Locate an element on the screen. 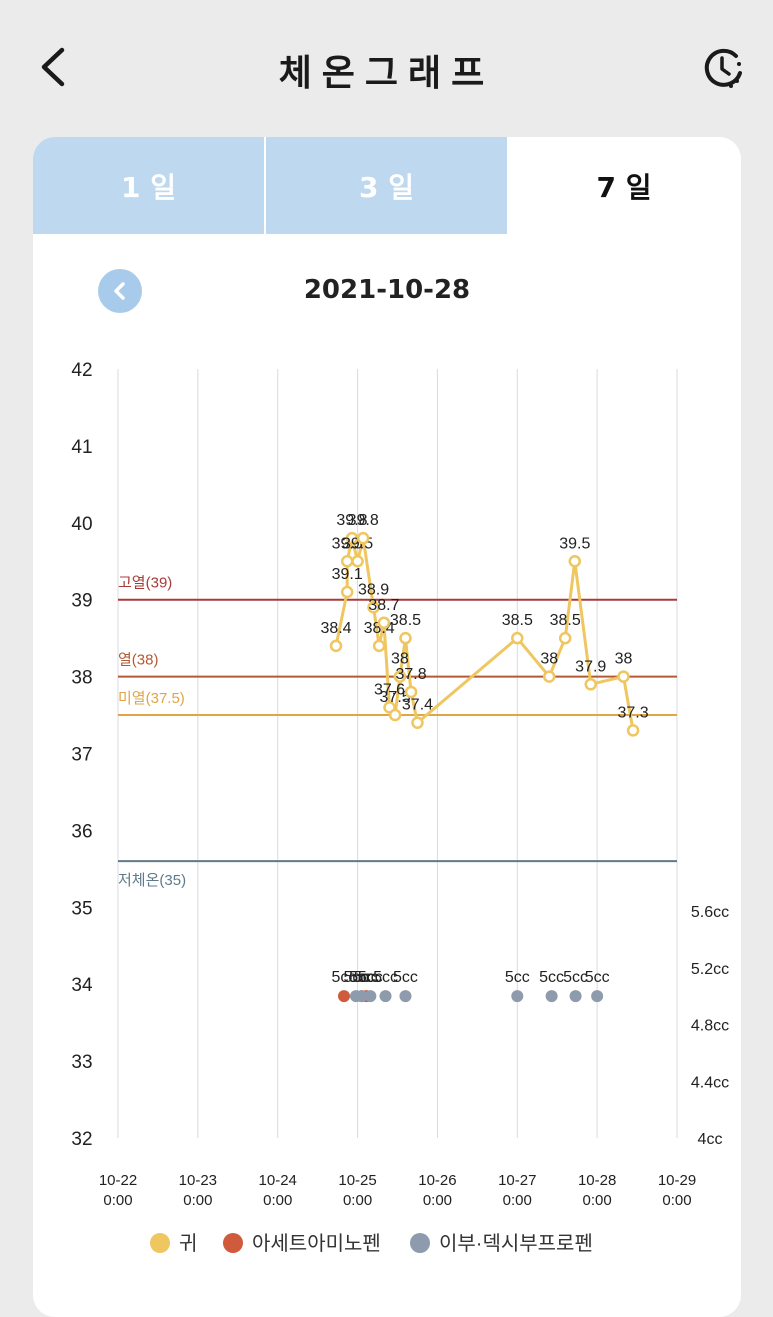 Image resolution: width=773 pixels, height=1317 pixels. temperature-point-label: 38.7 is located at coordinates (383, 605).